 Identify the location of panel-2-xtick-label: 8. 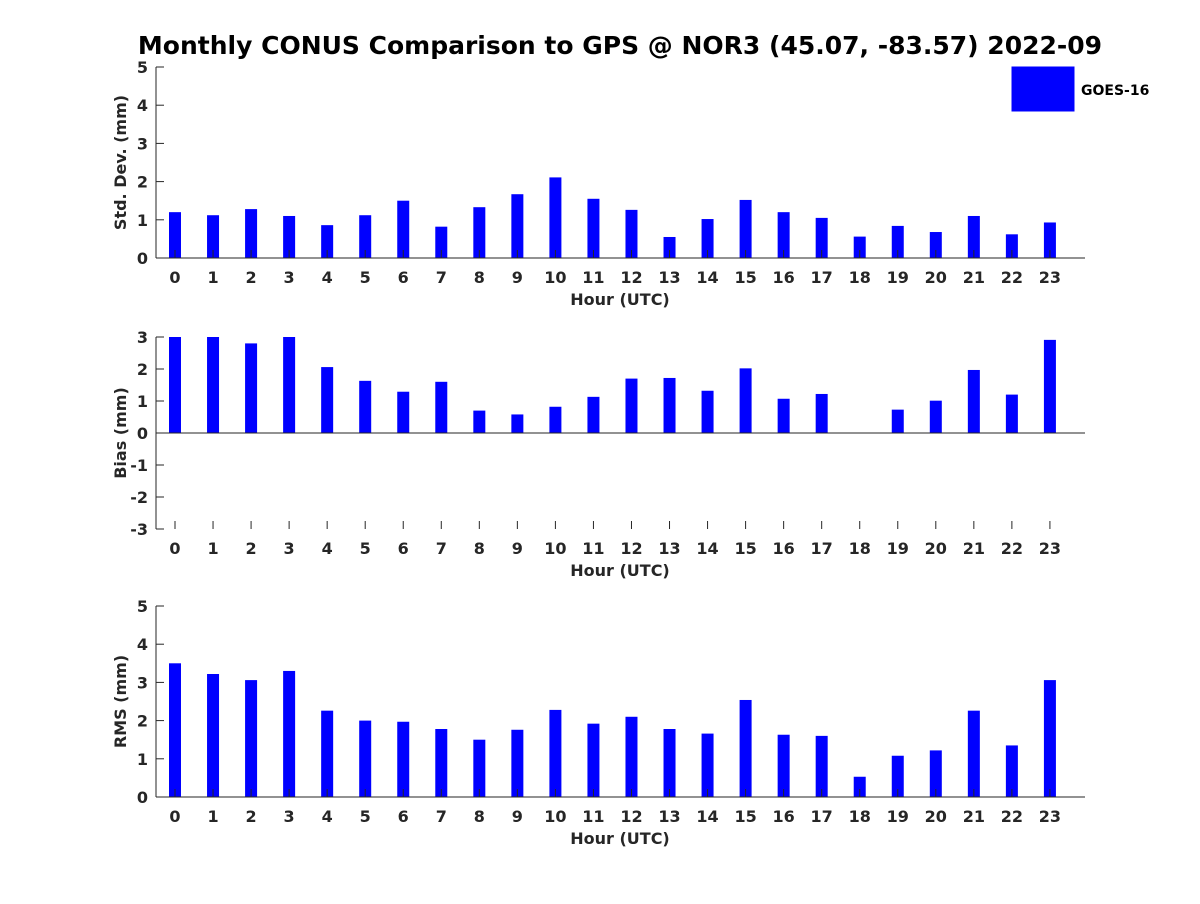
(479, 548).